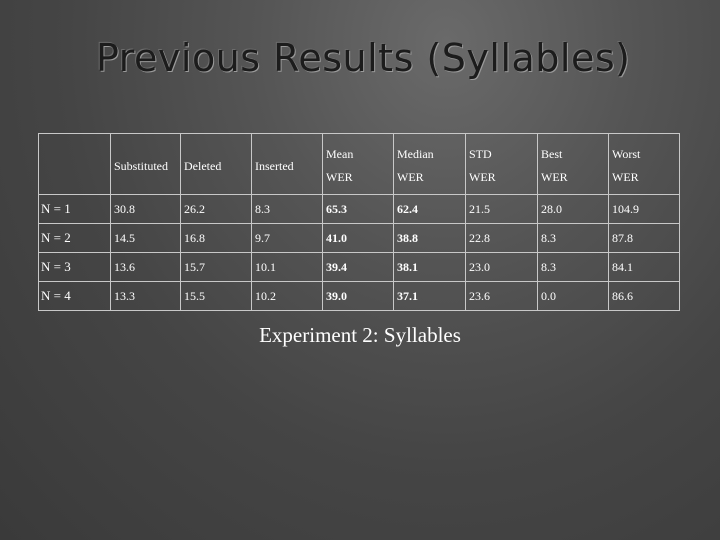  I want to click on slide-caption: Experiment 2: Syllables, so click(360, 335).